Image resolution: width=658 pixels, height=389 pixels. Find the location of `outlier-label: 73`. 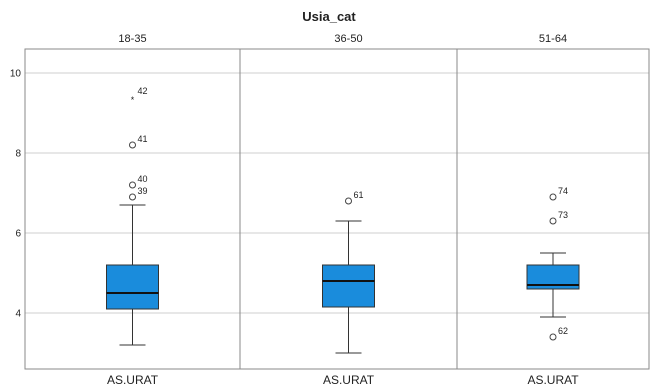

outlier-label: 73 is located at coordinates (563, 215).